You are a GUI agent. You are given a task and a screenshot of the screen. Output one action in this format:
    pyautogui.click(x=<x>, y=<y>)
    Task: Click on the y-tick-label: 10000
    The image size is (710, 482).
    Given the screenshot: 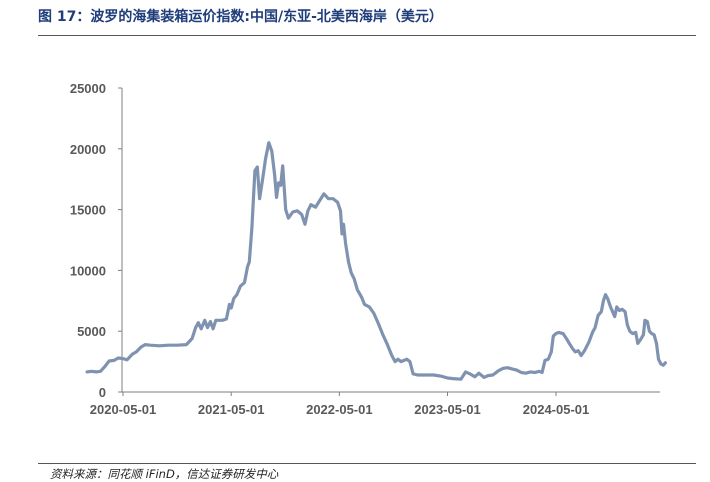 What is the action you would take?
    pyautogui.click(x=88, y=270)
    